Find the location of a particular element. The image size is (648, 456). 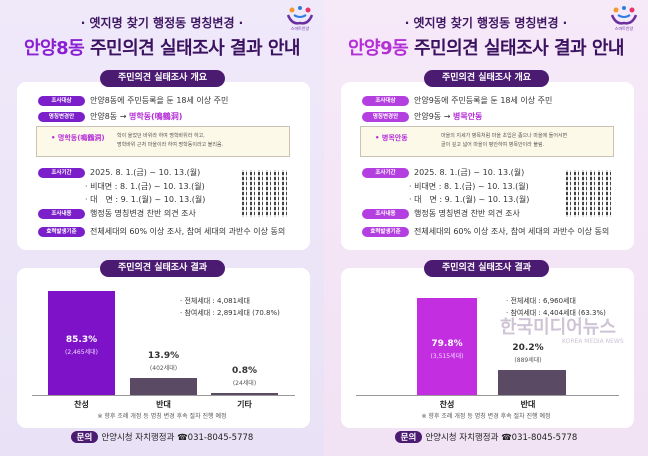

bar-value-label: 13.9% is located at coordinates (163, 356).